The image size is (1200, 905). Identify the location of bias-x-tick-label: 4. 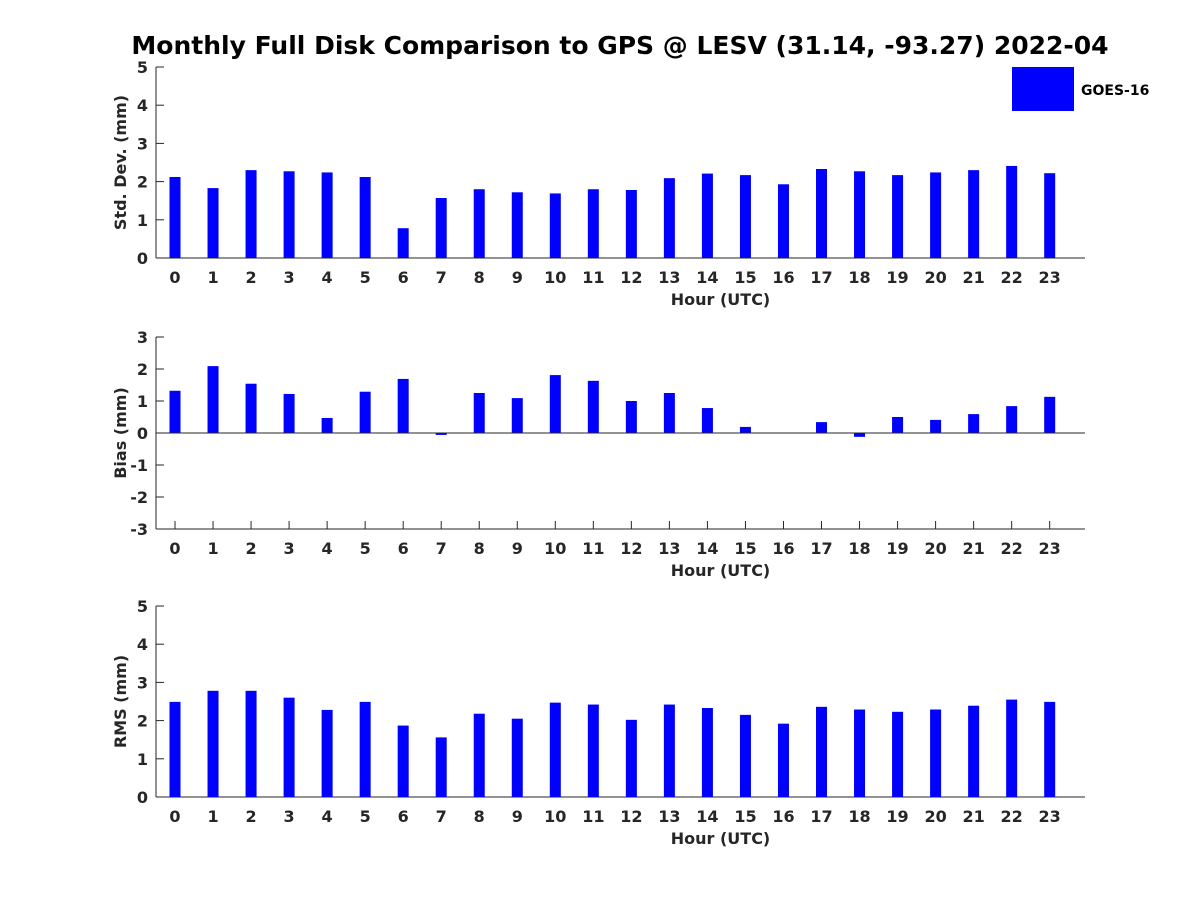
(327, 548).